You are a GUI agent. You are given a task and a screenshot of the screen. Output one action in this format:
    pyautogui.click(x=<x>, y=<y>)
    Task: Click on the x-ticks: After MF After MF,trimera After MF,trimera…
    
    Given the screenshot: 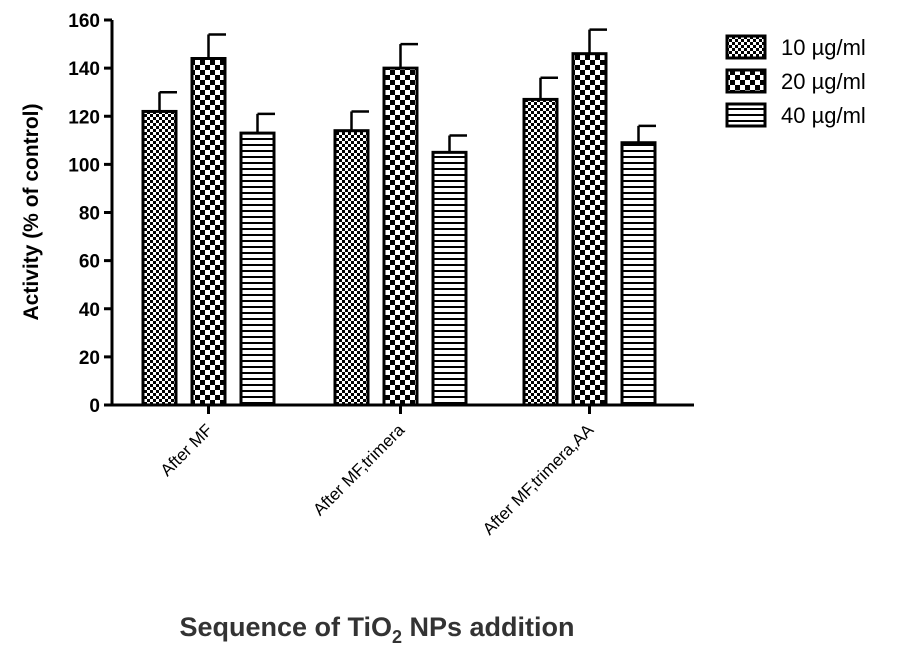 What is the action you would take?
    pyautogui.click(x=377, y=472)
    